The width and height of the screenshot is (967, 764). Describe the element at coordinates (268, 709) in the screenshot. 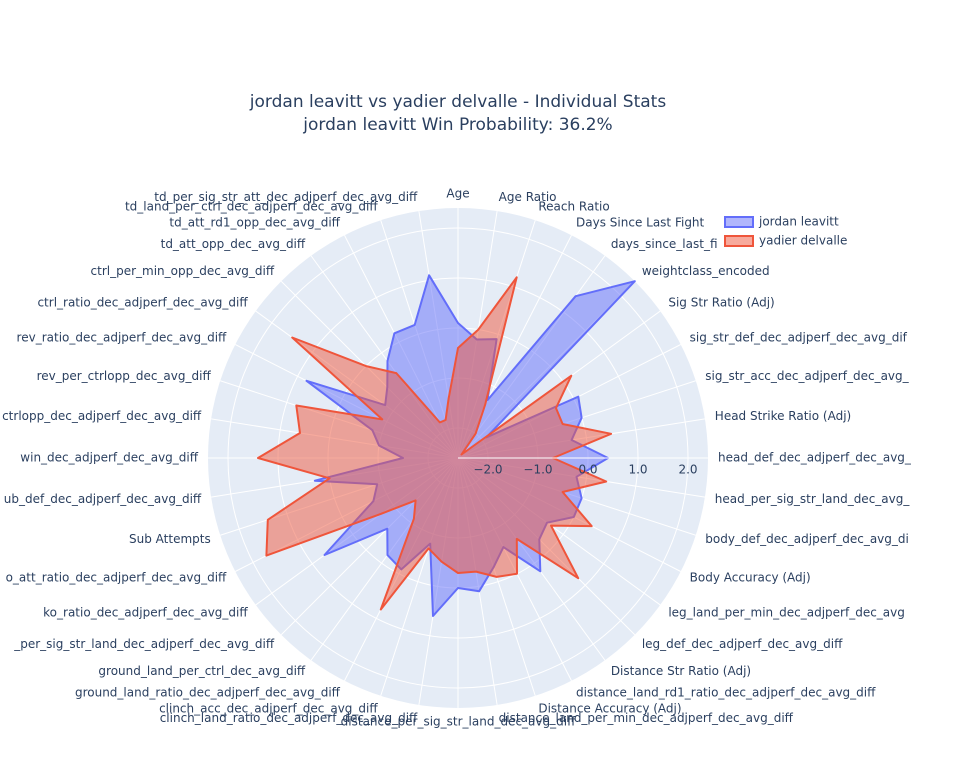

I see `category-label: clinch_acc_dec_adjperf_dec_avg_diff` at that location.